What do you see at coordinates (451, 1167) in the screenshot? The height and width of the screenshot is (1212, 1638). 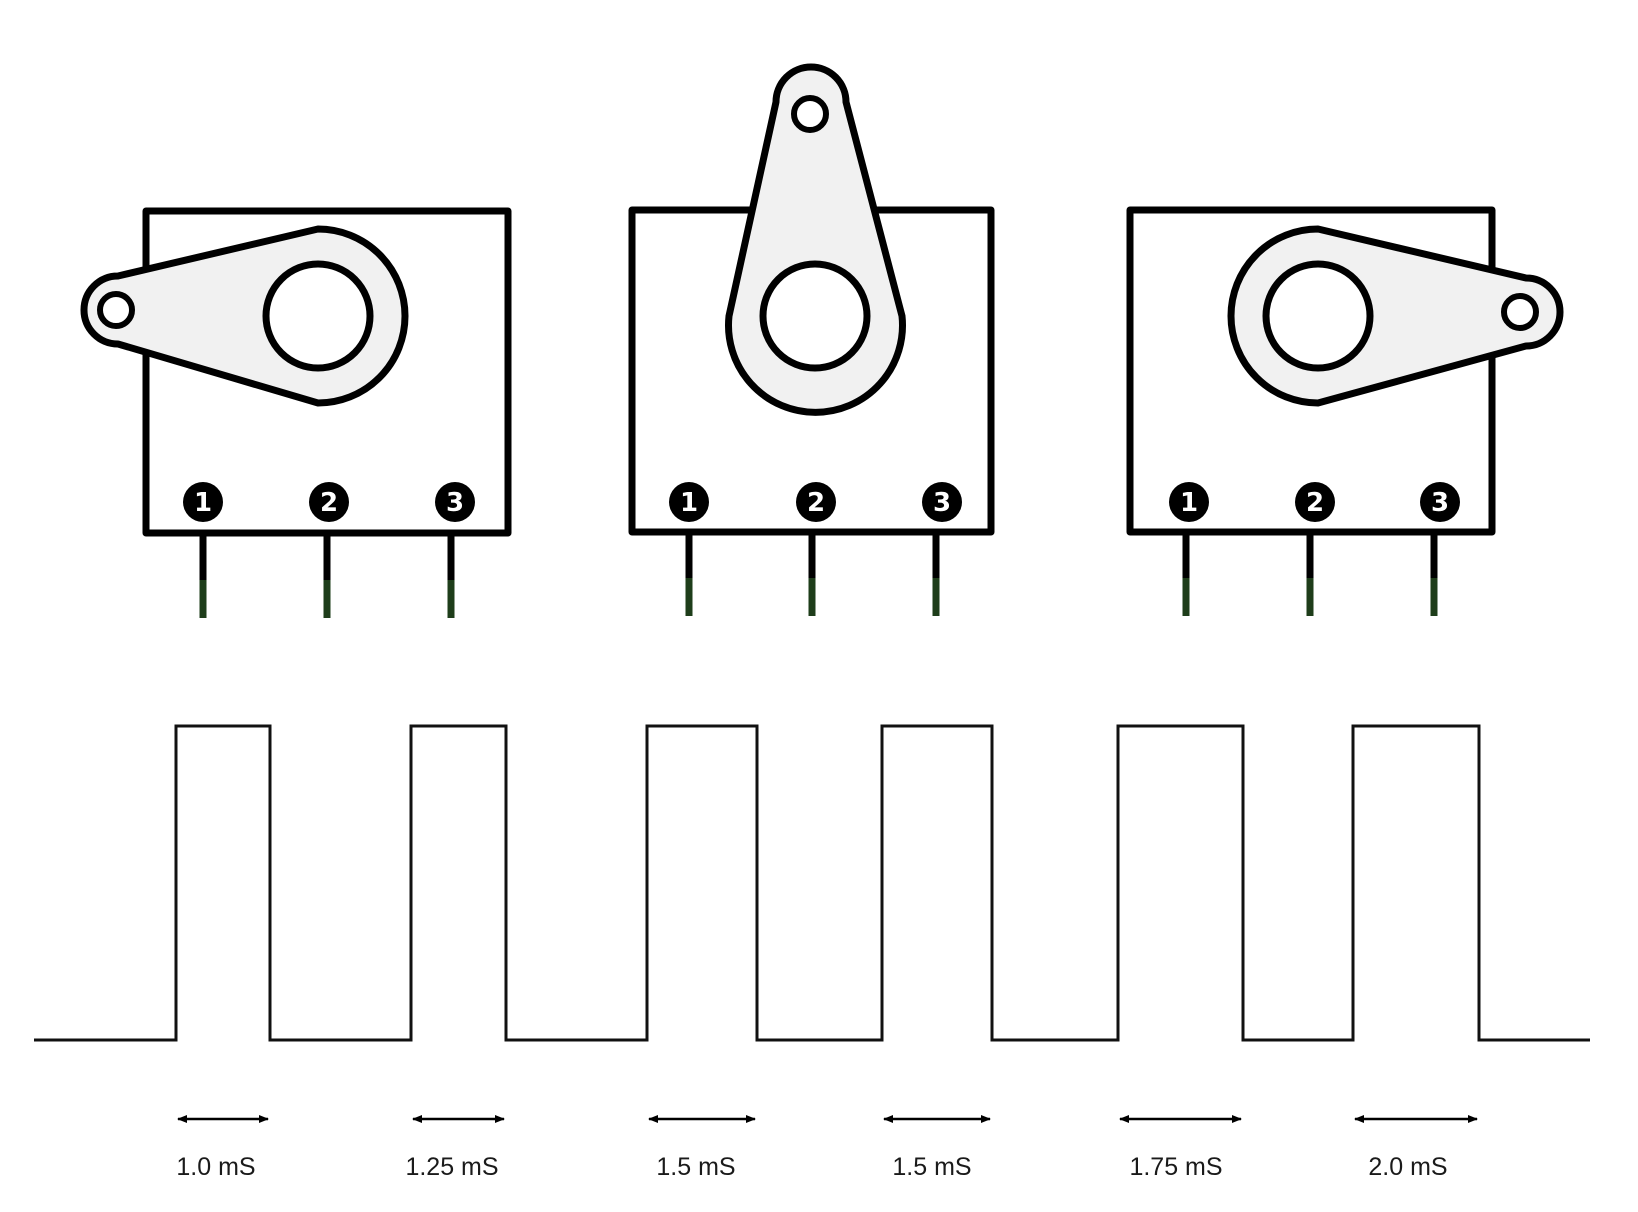 I see `pulse-width-label: 1.25 mS` at bounding box center [451, 1167].